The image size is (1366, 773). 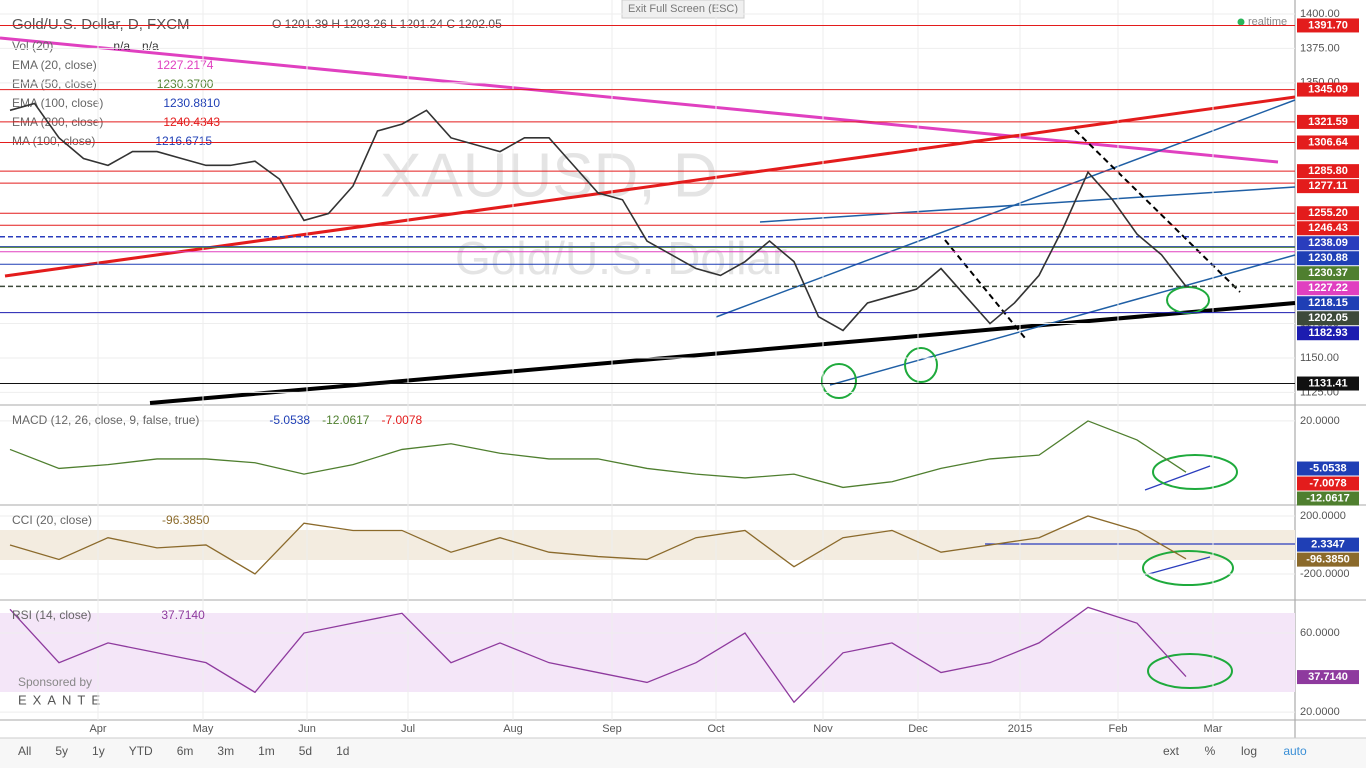 I want to click on y-tick-label: 1400.00, so click(x=1320, y=14).